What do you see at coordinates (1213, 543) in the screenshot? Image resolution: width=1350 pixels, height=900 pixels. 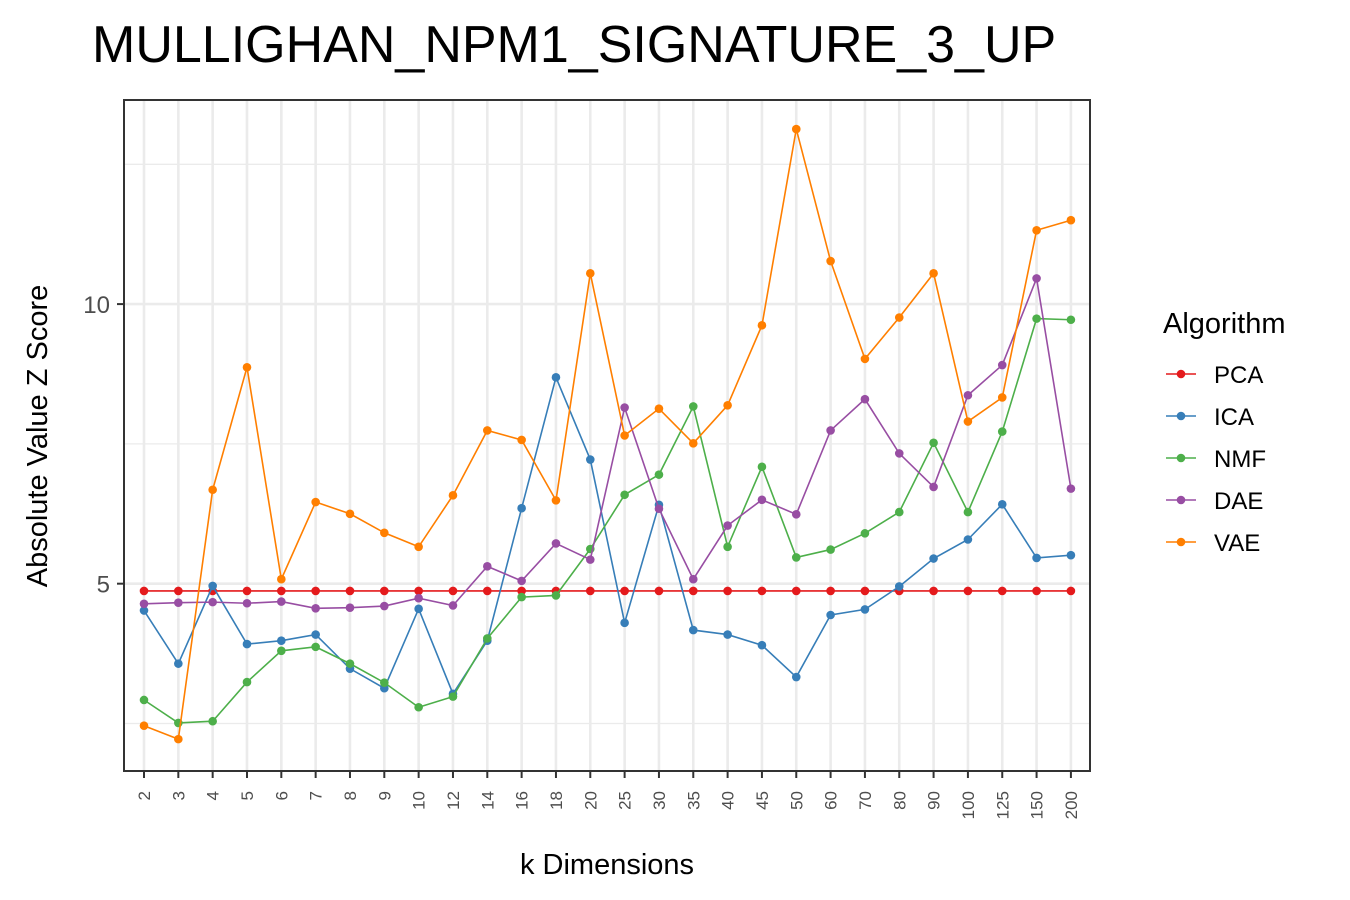 I see `legend-item-vae: VAE` at bounding box center [1213, 543].